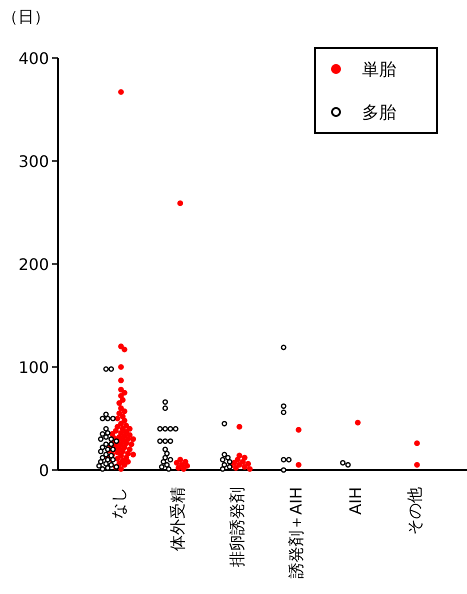 Image resolution: width=467 pixels, height=594 pixels. What do you see at coordinates (355, 501) in the screenshot?
I see `x-tick-label: AIH` at bounding box center [355, 501].